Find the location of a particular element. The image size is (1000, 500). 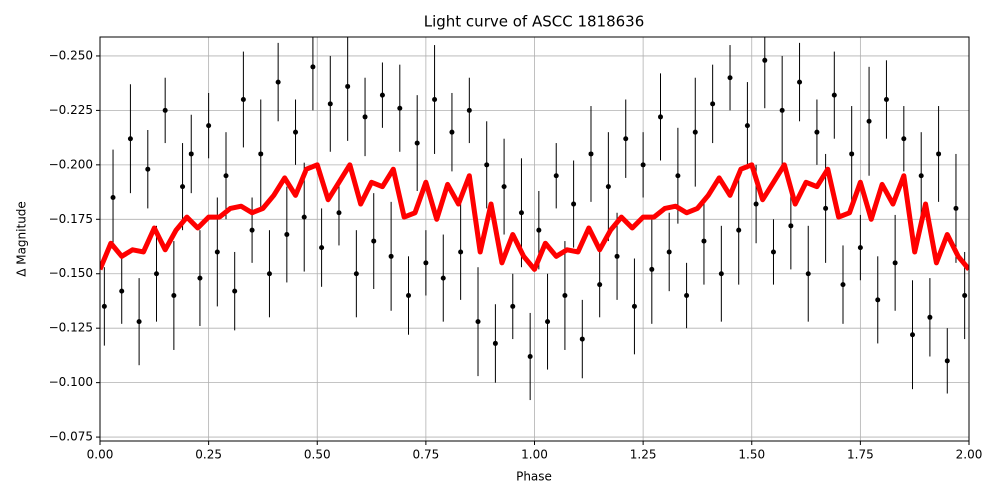

y-tick-label: −0.225 is located at coordinates (71, 110).